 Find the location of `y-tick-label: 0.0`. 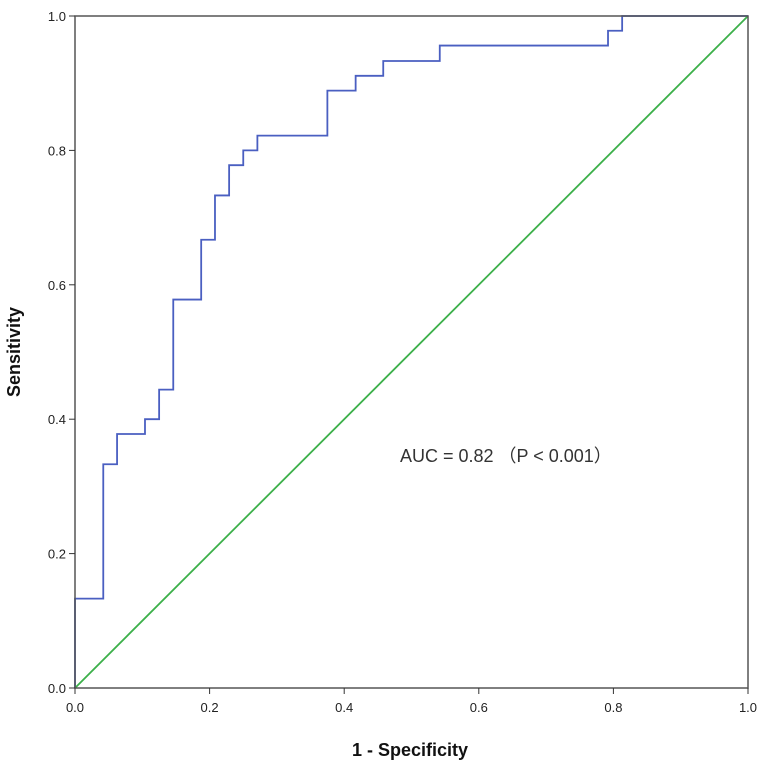

y-tick-label: 0.0 is located at coordinates (57, 688).